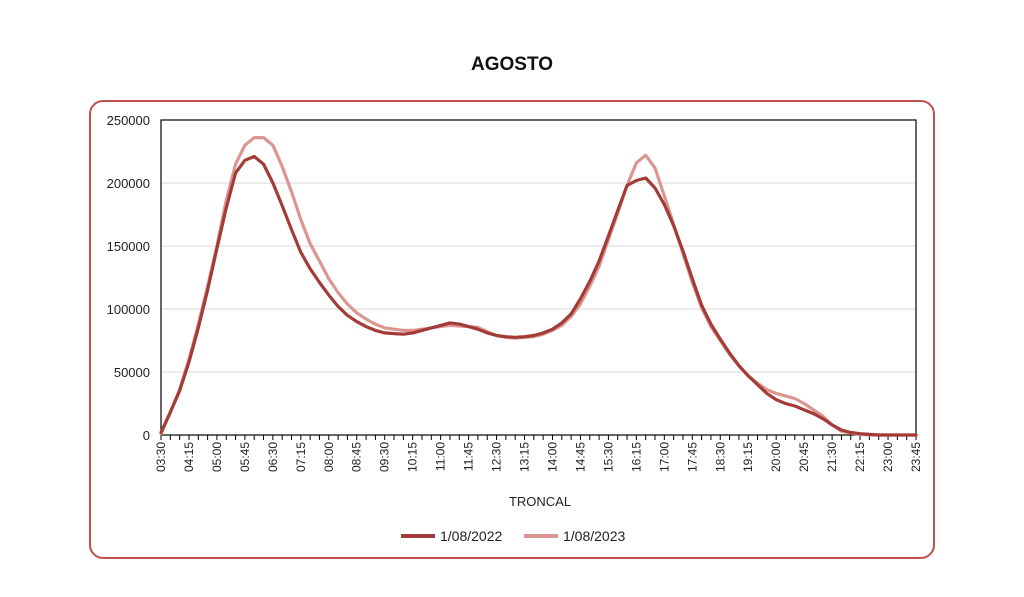 This screenshot has width=1024, height=597. What do you see at coordinates (128, 120) in the screenshot?
I see `y-tick-label: 250000` at bounding box center [128, 120].